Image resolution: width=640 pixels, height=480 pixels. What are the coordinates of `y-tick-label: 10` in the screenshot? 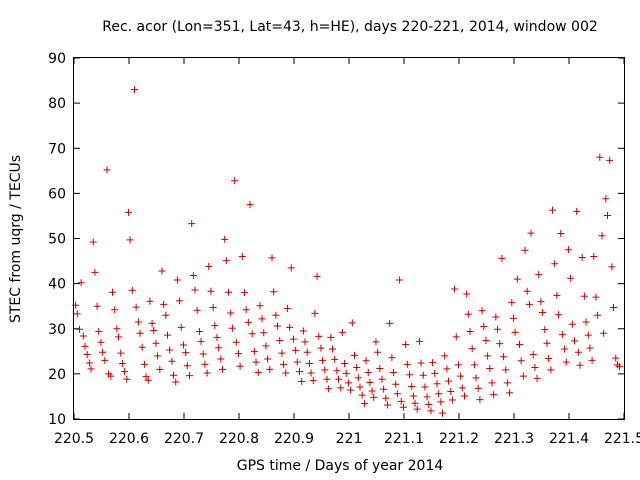 It's located at (57, 420).